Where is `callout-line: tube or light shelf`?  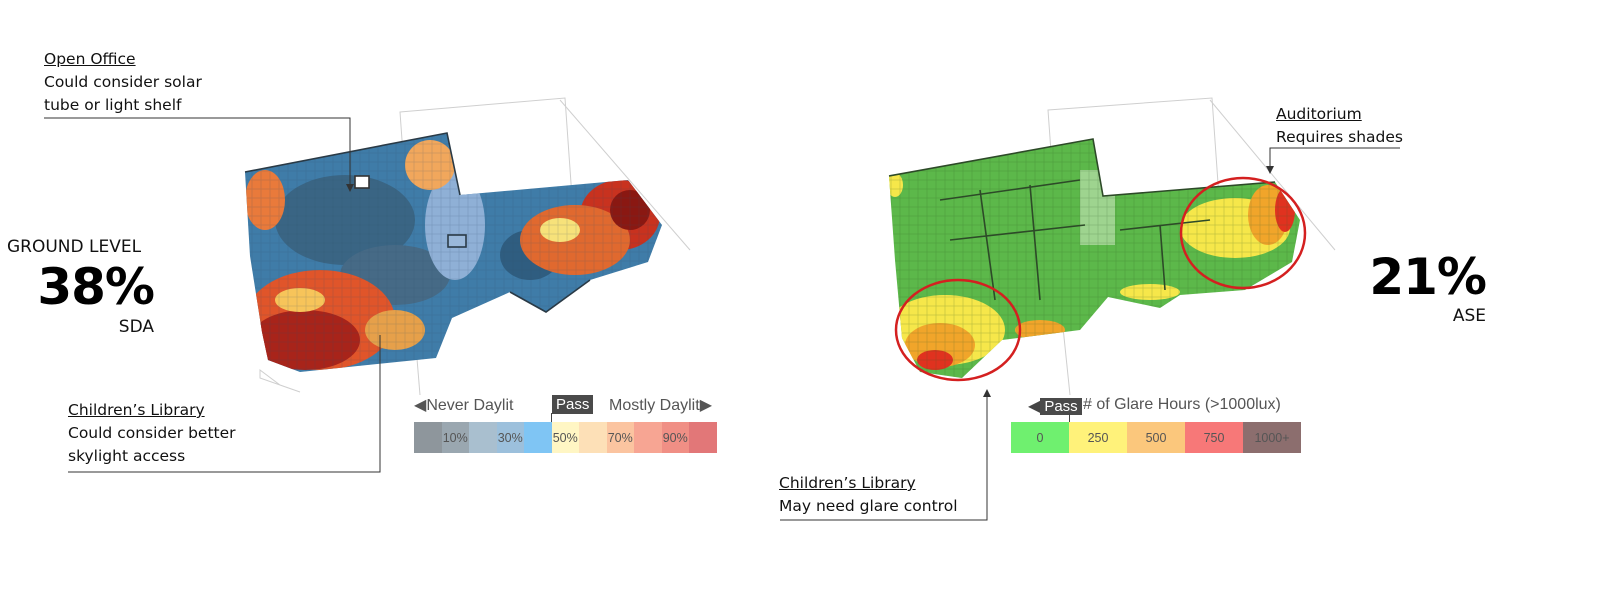 callout-line: tube or light shelf is located at coordinates (113, 105).